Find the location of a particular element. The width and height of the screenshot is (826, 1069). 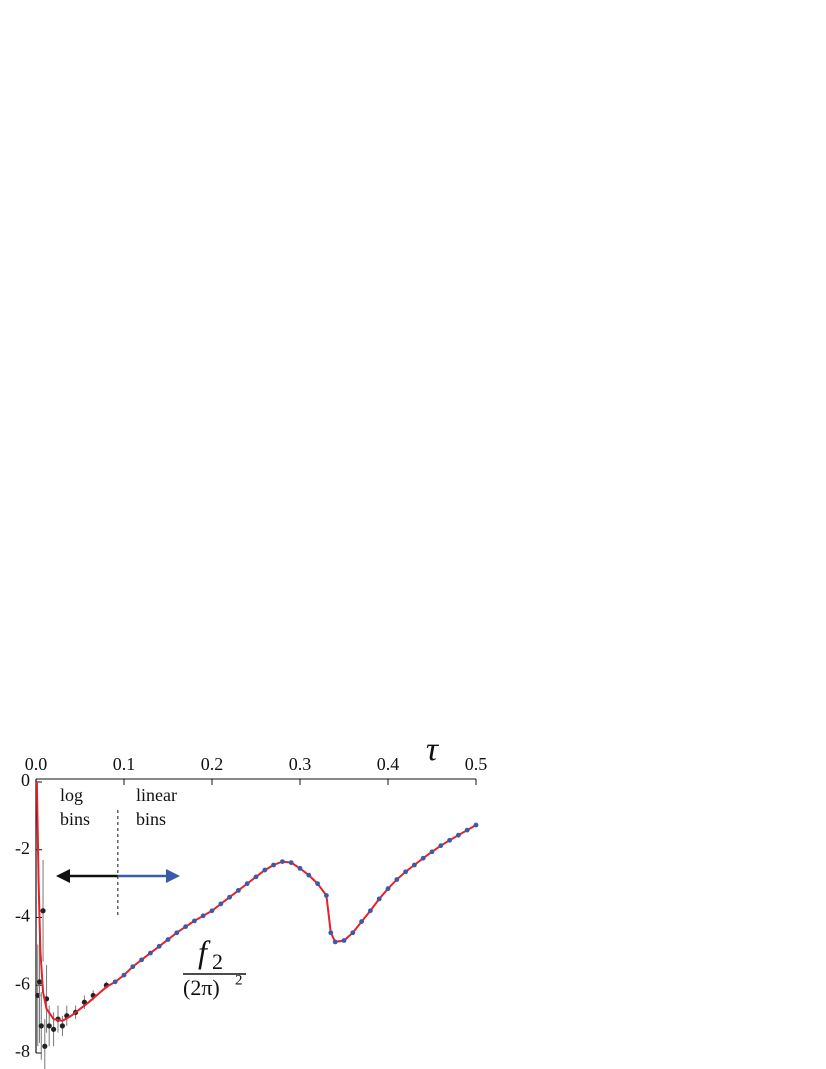

x-tick-label: 0.1 is located at coordinates (124, 764).